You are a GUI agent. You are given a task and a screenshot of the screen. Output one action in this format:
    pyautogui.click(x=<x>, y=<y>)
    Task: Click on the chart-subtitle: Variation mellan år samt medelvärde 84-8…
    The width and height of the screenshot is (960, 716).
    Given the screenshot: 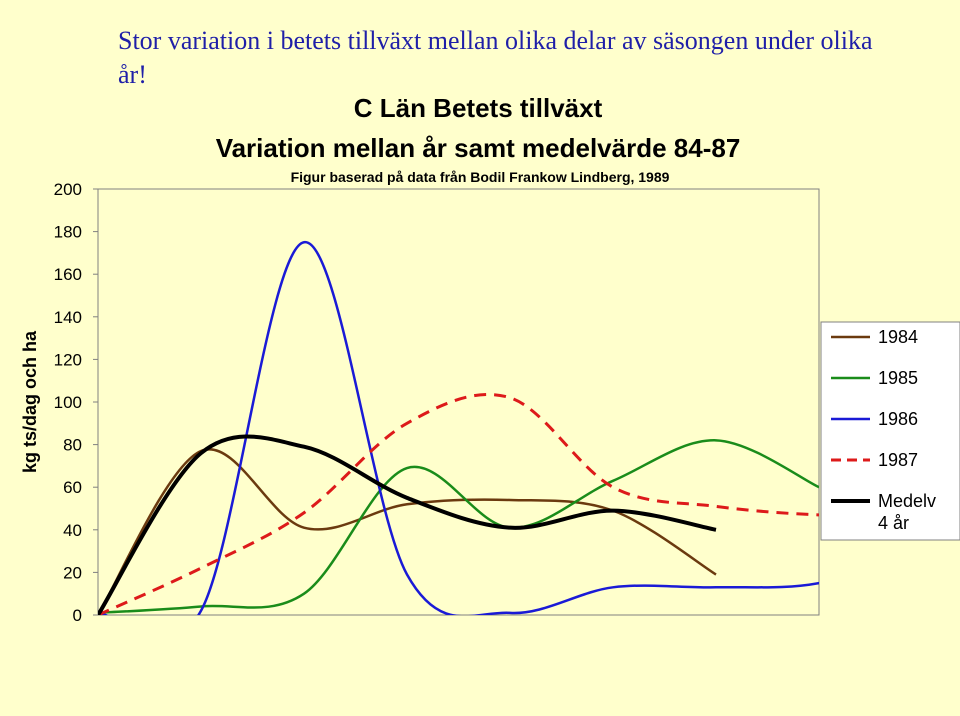 What is the action you would take?
    pyautogui.click(x=478, y=148)
    